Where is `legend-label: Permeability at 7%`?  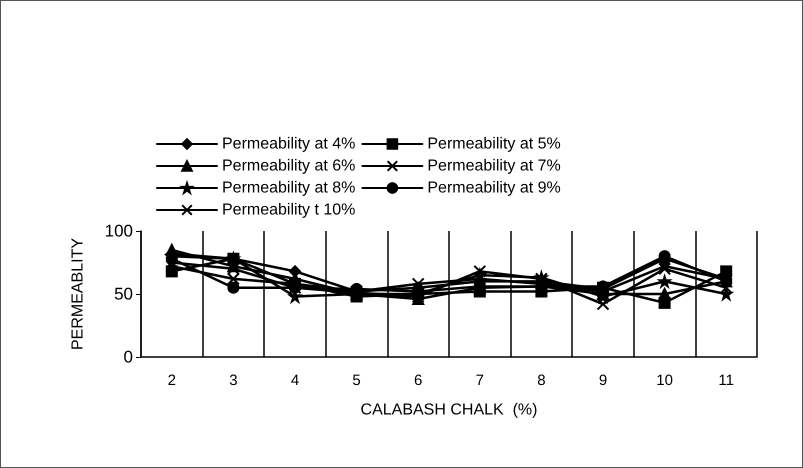
legend-label: Permeability at 7% is located at coordinates (494, 166).